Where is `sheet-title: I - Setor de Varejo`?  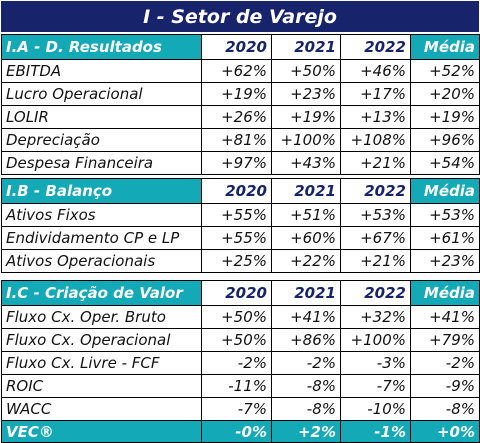 sheet-title: I - Setor de Varejo is located at coordinates (240, 16).